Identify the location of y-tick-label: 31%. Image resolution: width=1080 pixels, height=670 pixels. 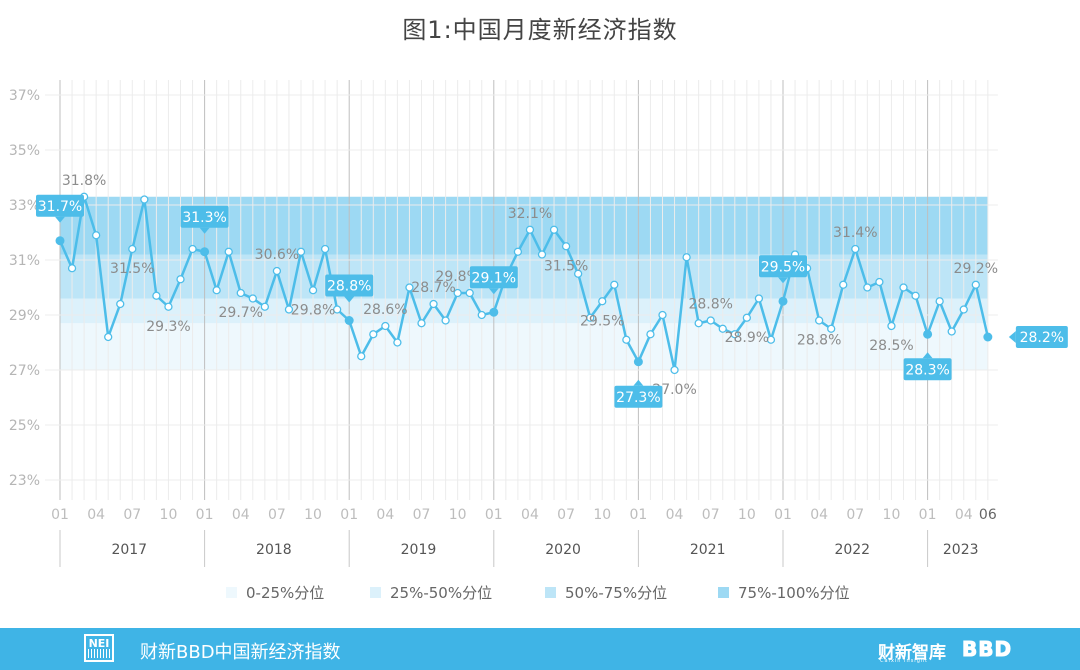
(24, 261).